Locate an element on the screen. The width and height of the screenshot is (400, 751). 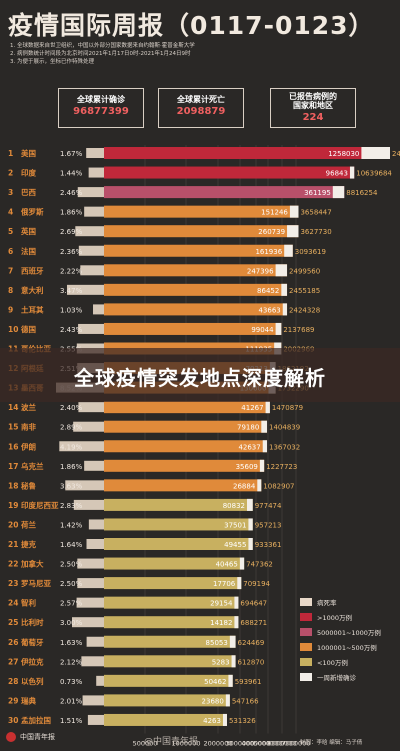
row-rank: 8 is located at coordinates (10, 290).